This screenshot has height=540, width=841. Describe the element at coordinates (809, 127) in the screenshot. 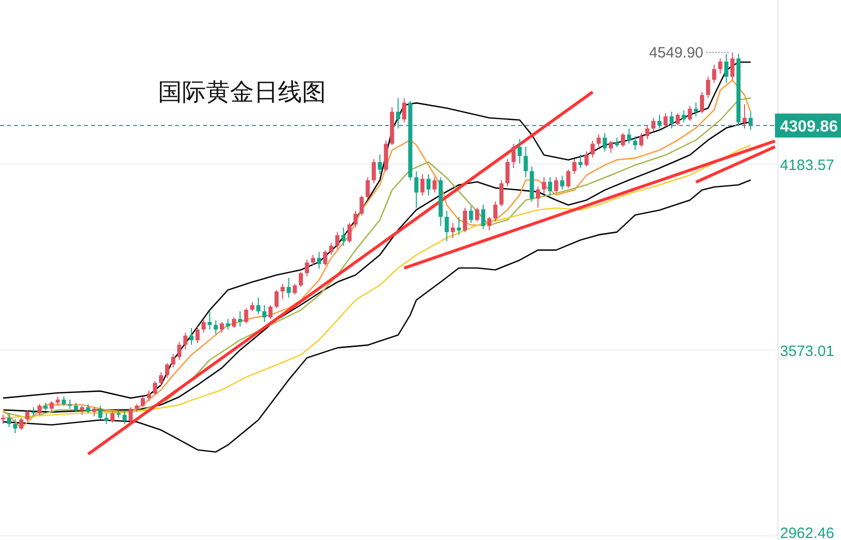

I see `ref-line-label: 4309.86` at that location.